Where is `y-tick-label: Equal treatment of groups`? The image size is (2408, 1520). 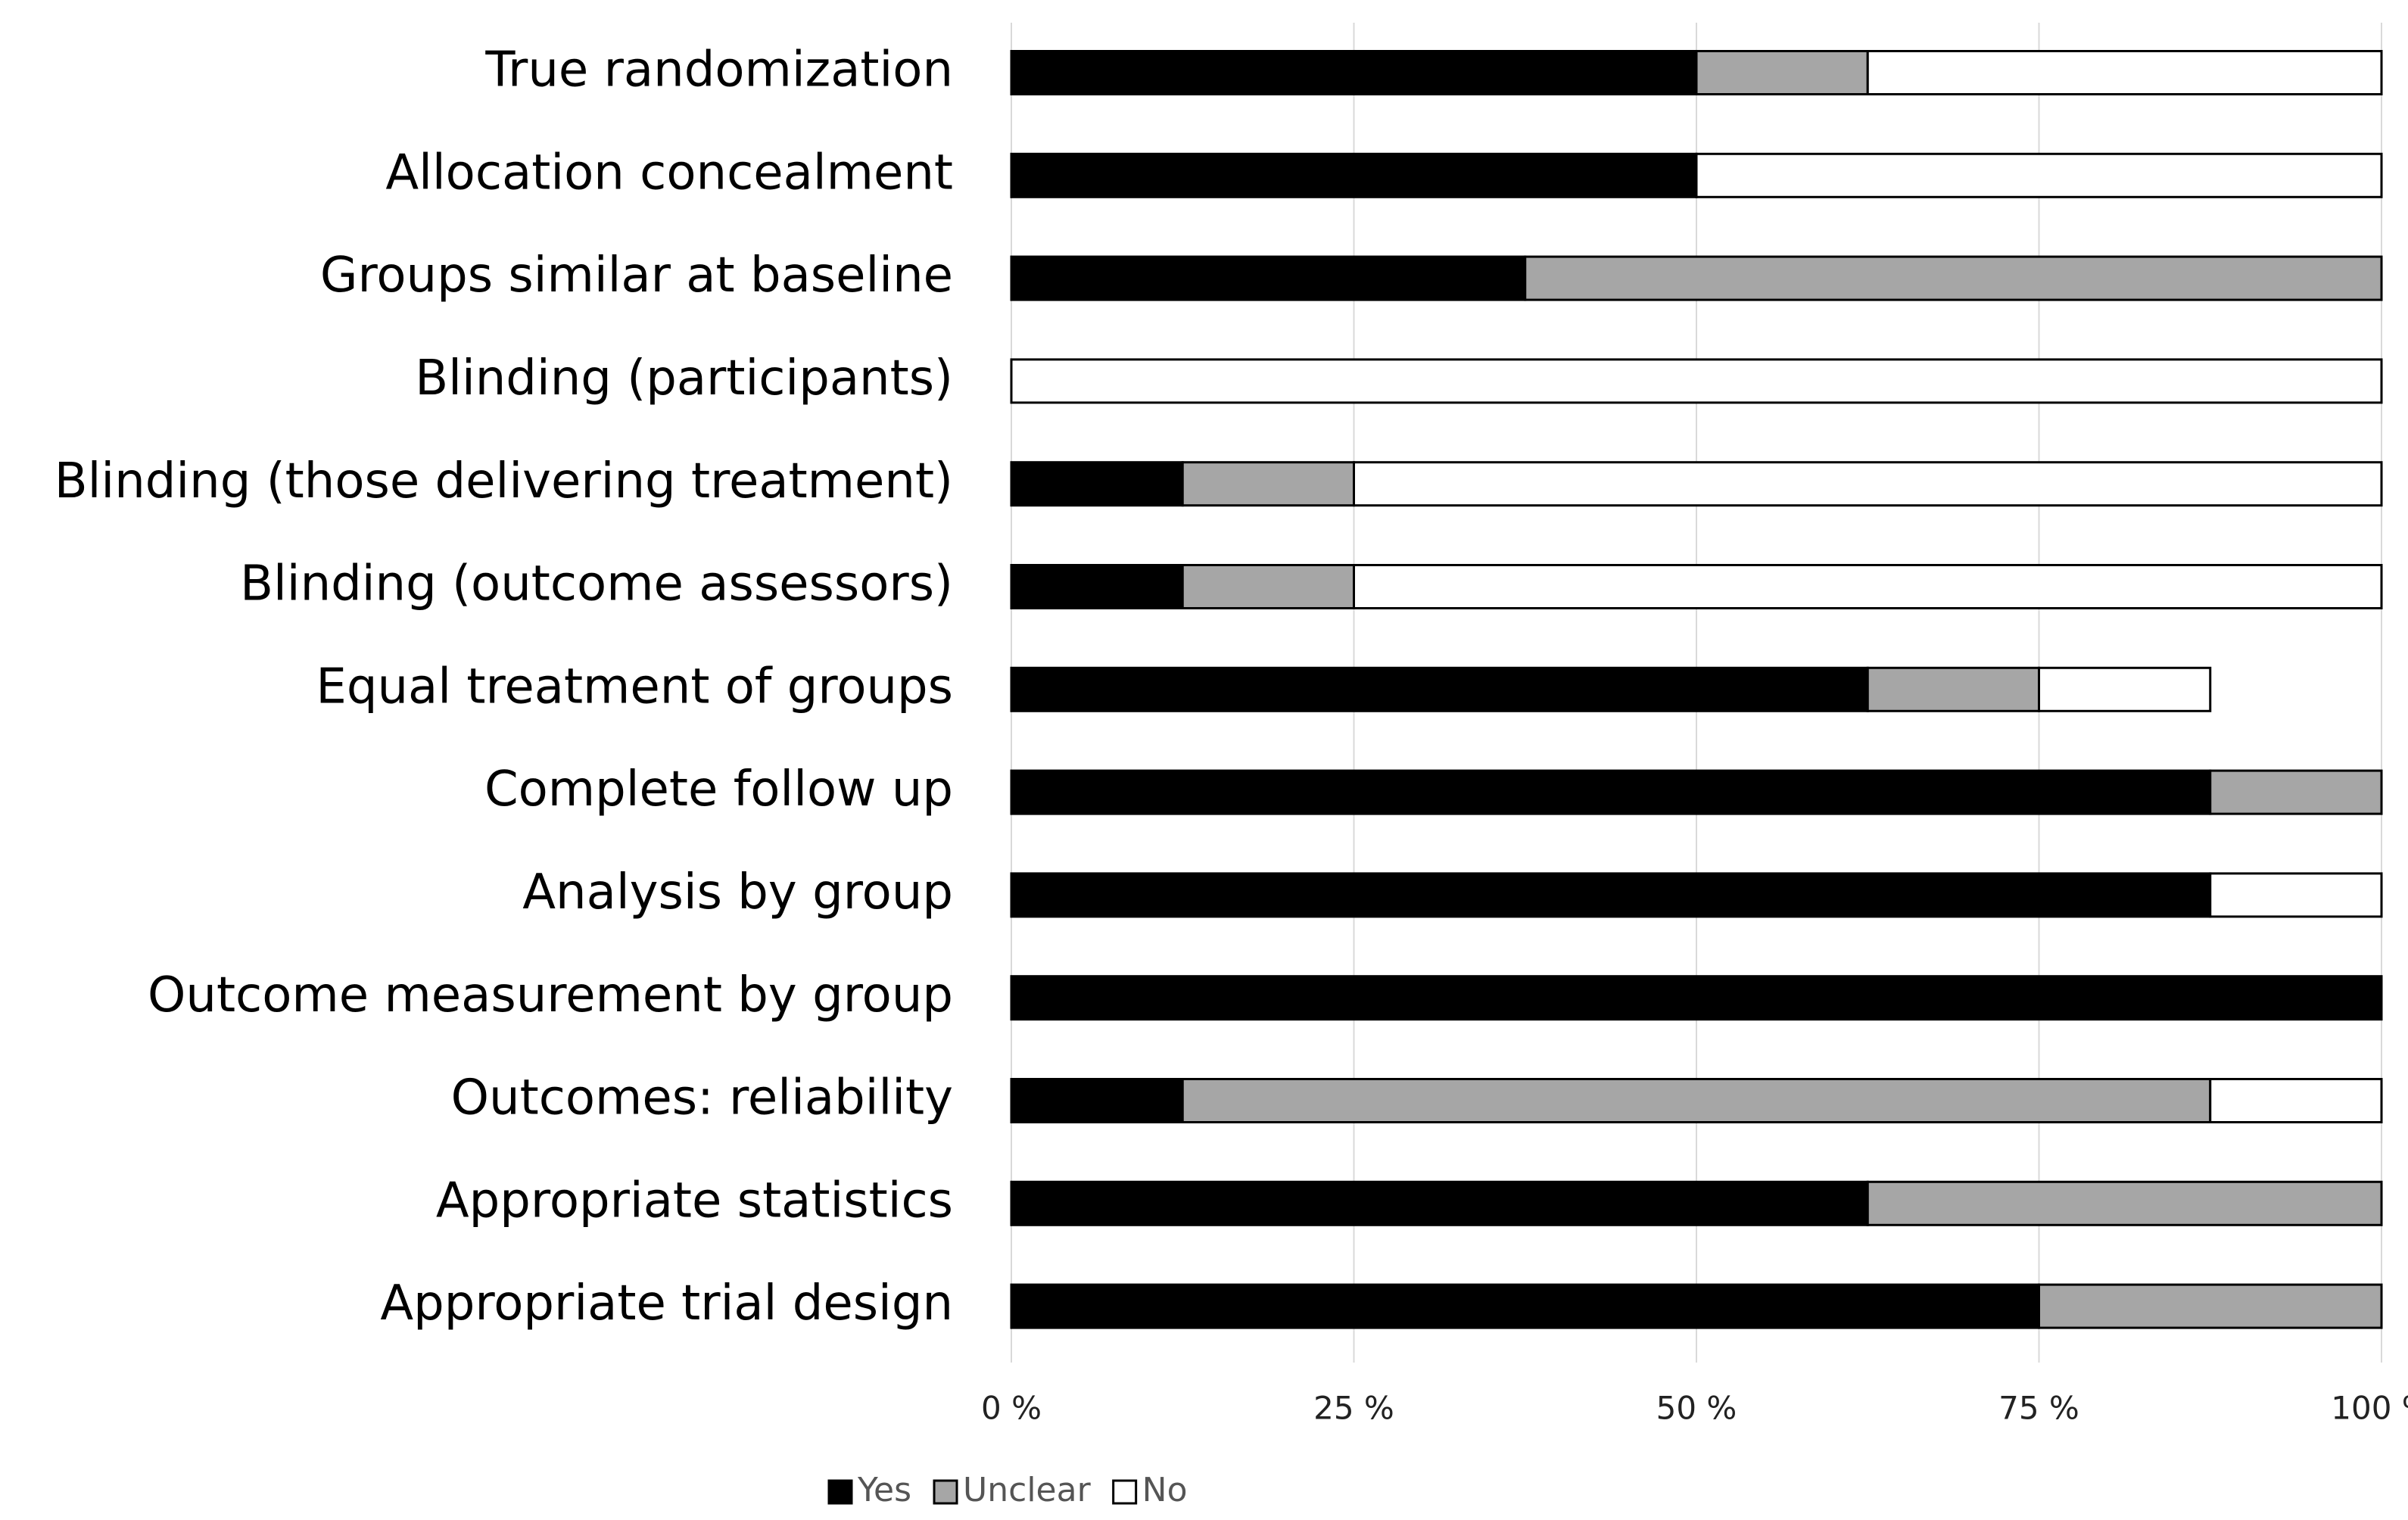
y-tick-label: Equal treatment of groups is located at coordinates (634, 687).